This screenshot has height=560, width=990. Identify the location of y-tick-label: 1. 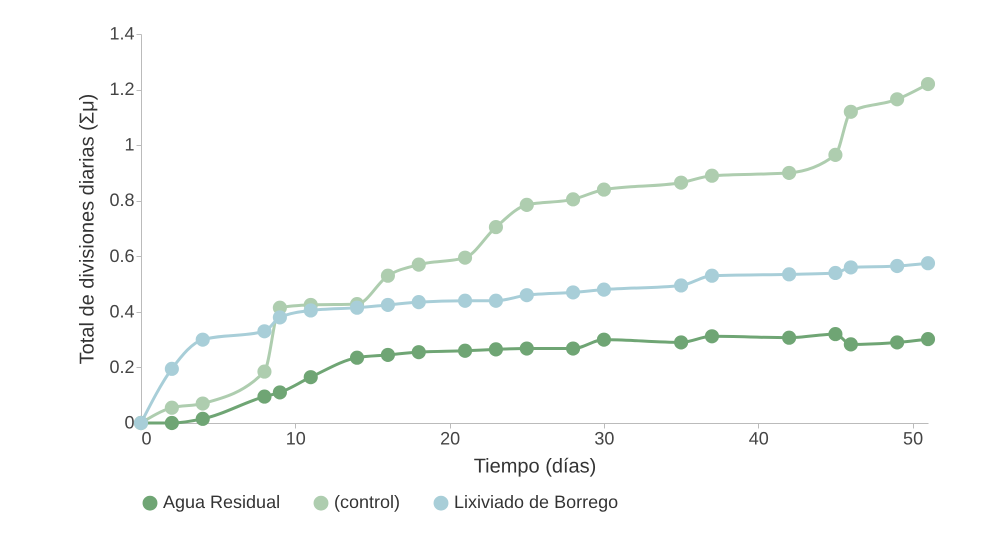
(129, 144).